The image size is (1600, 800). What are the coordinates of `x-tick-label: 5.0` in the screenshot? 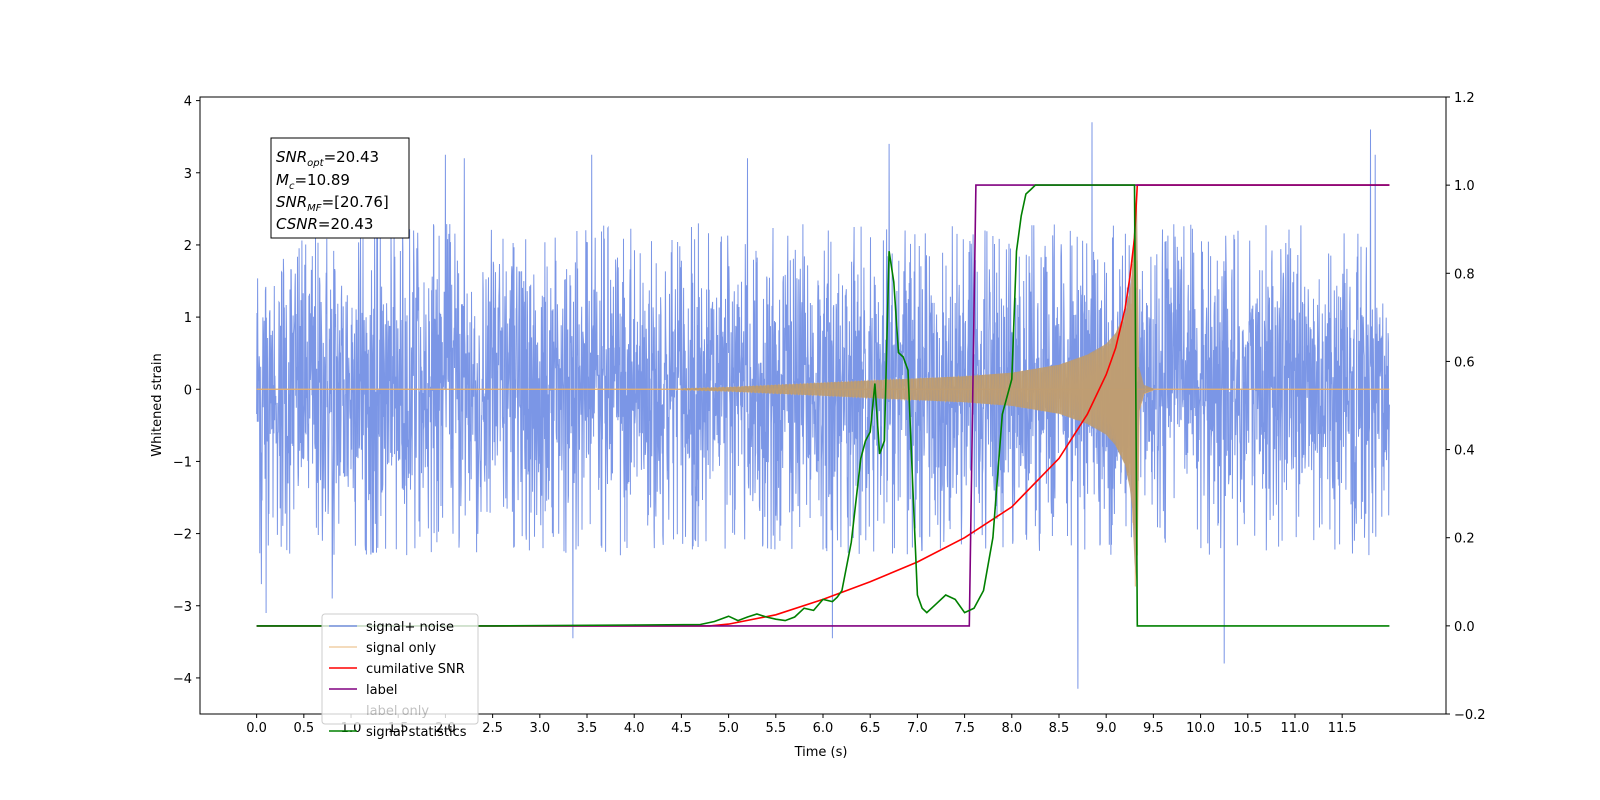 It's located at (728, 728).